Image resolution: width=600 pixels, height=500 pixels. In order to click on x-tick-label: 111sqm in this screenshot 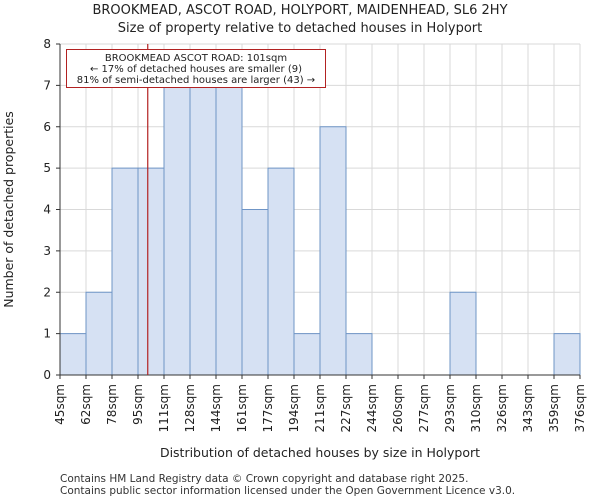, I will do `click(164, 408)`.